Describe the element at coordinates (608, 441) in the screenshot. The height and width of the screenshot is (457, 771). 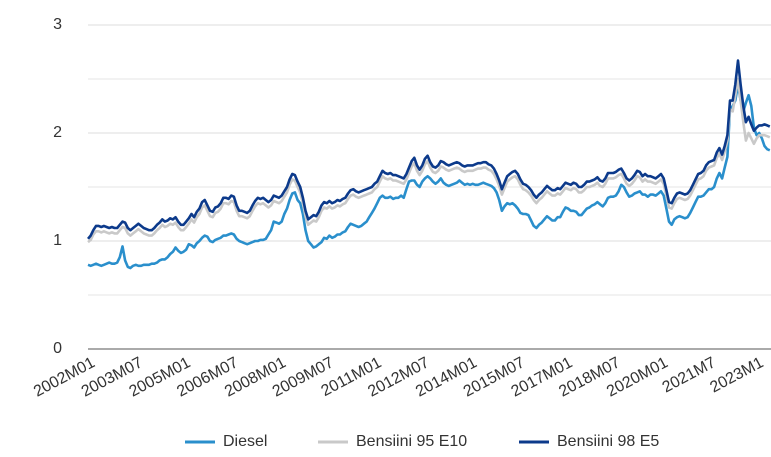
I see `legend-label: Bensiini 98 E5` at that location.